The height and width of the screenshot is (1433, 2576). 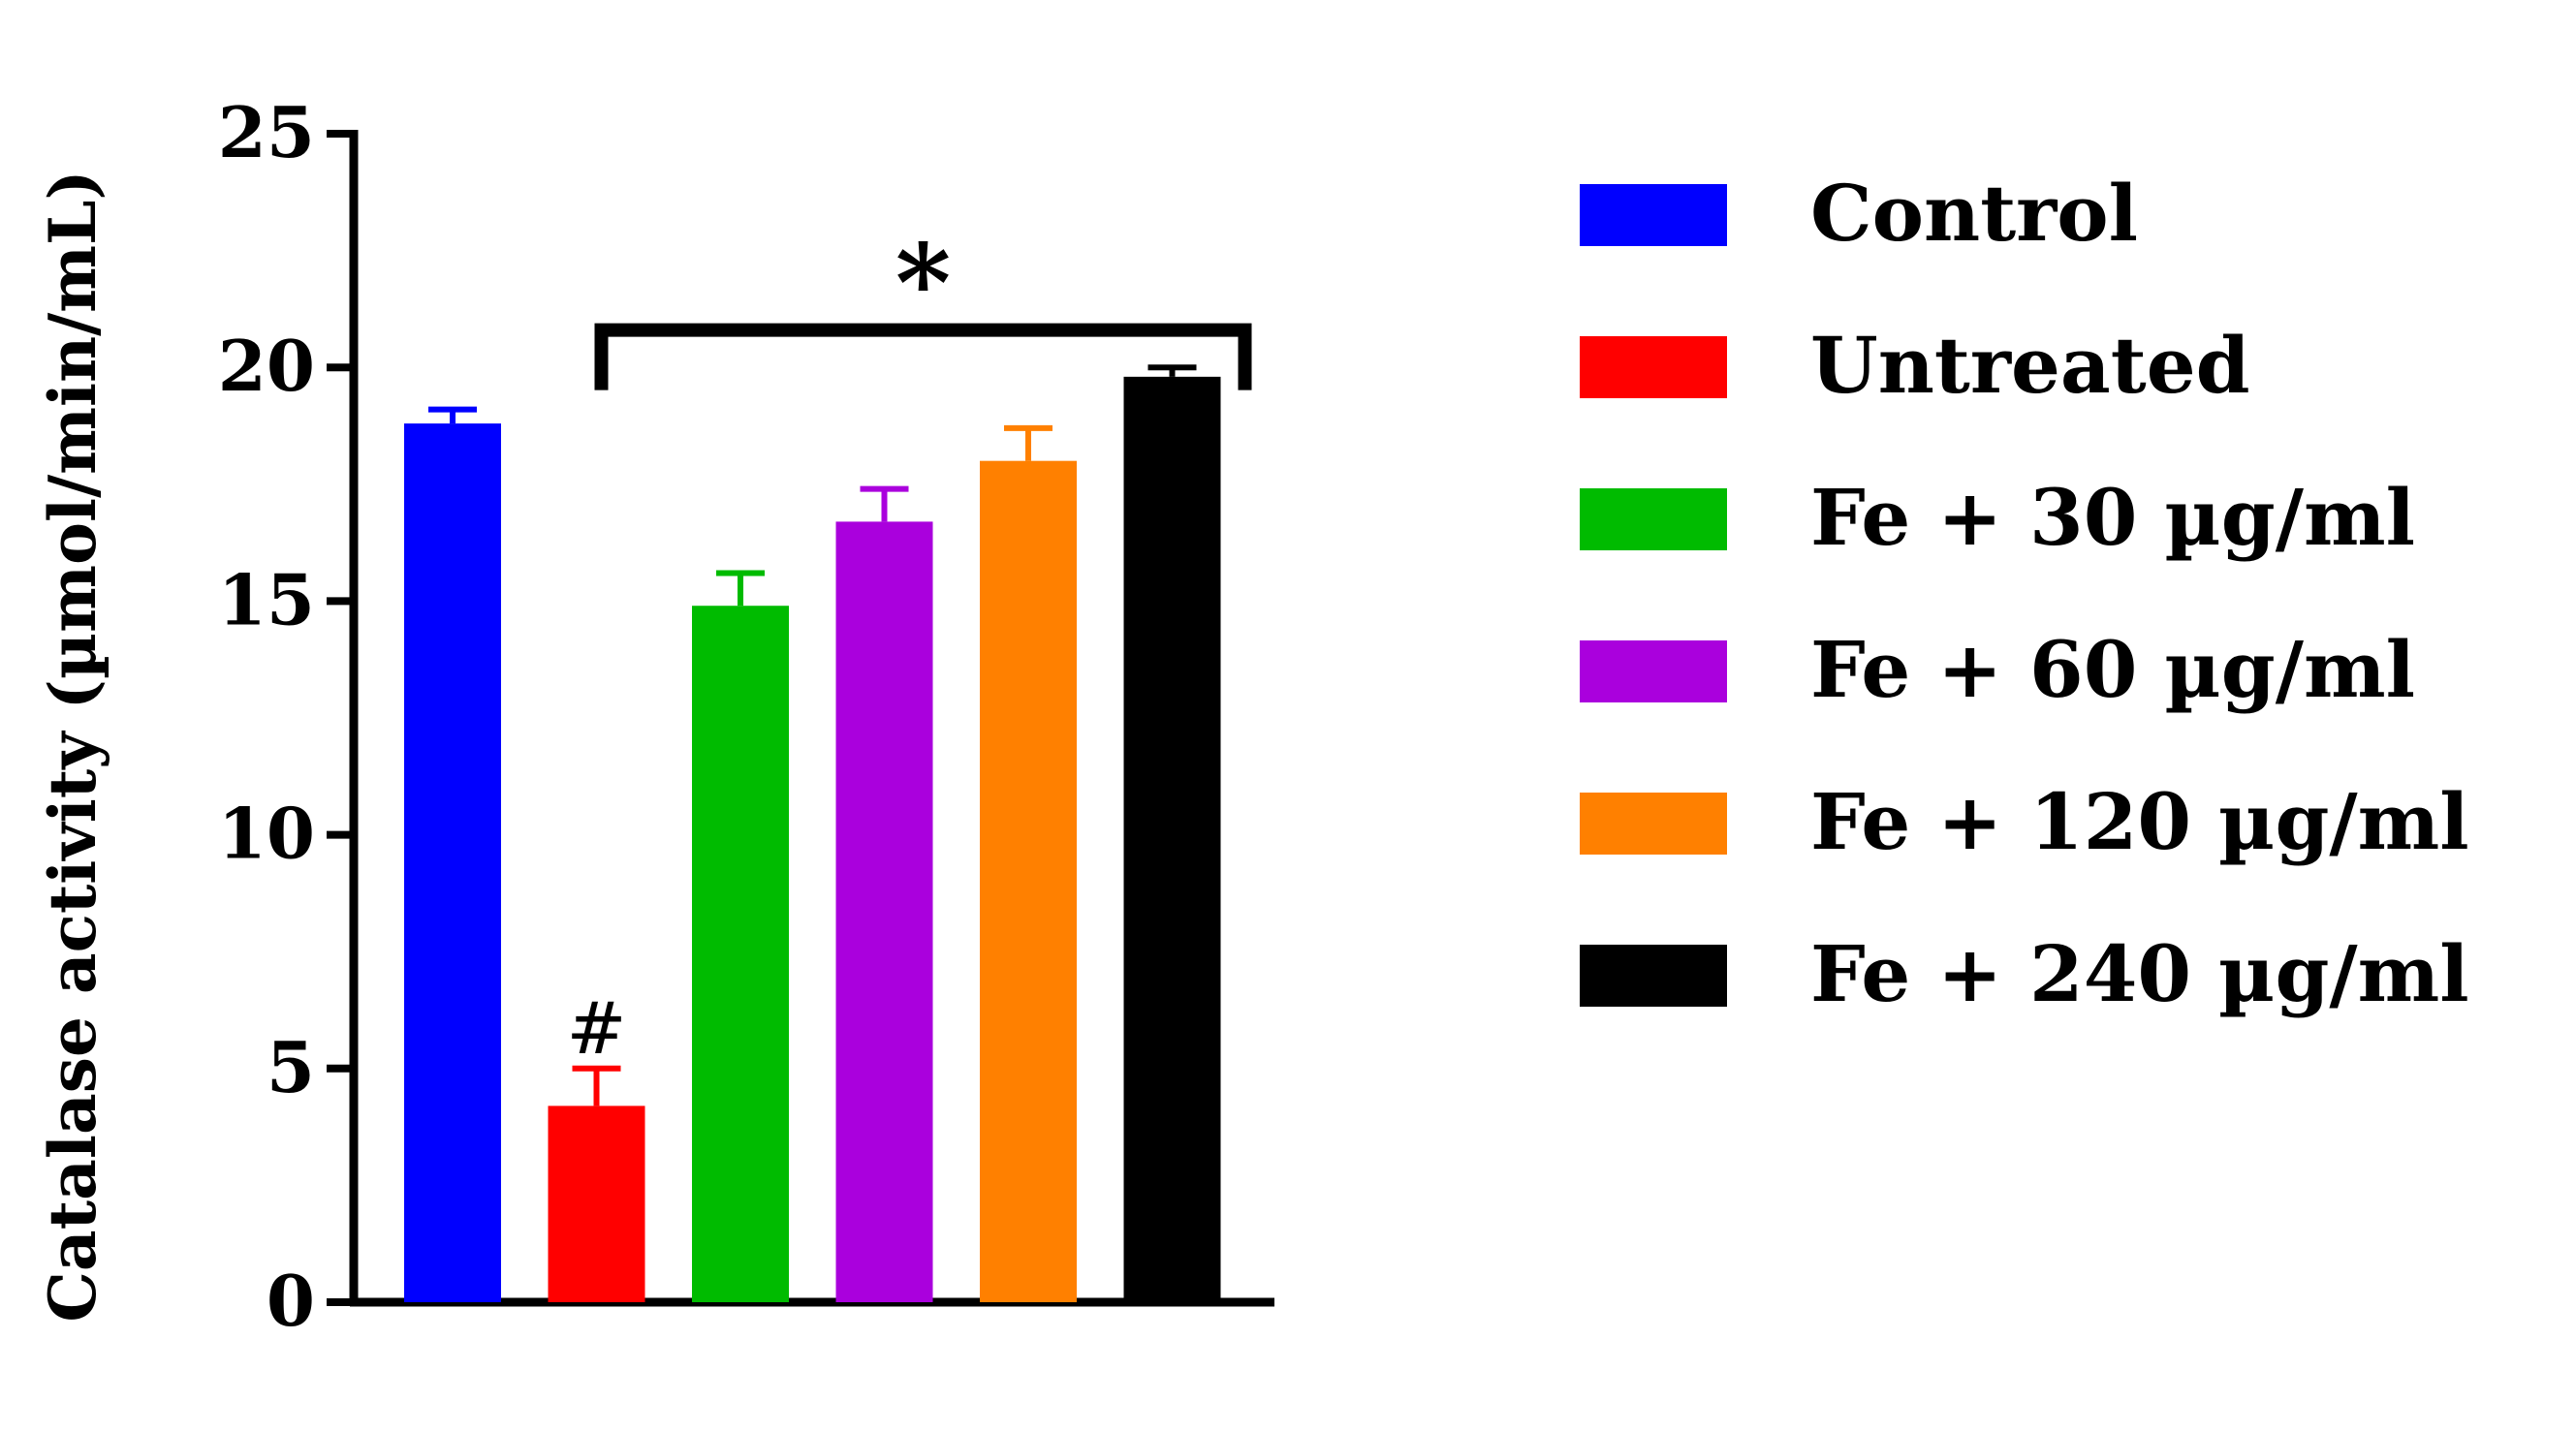 What do you see at coordinates (72, 746) in the screenshot?
I see `y-axis-label: Catalase activity (µmol/min/mL)` at bounding box center [72, 746].